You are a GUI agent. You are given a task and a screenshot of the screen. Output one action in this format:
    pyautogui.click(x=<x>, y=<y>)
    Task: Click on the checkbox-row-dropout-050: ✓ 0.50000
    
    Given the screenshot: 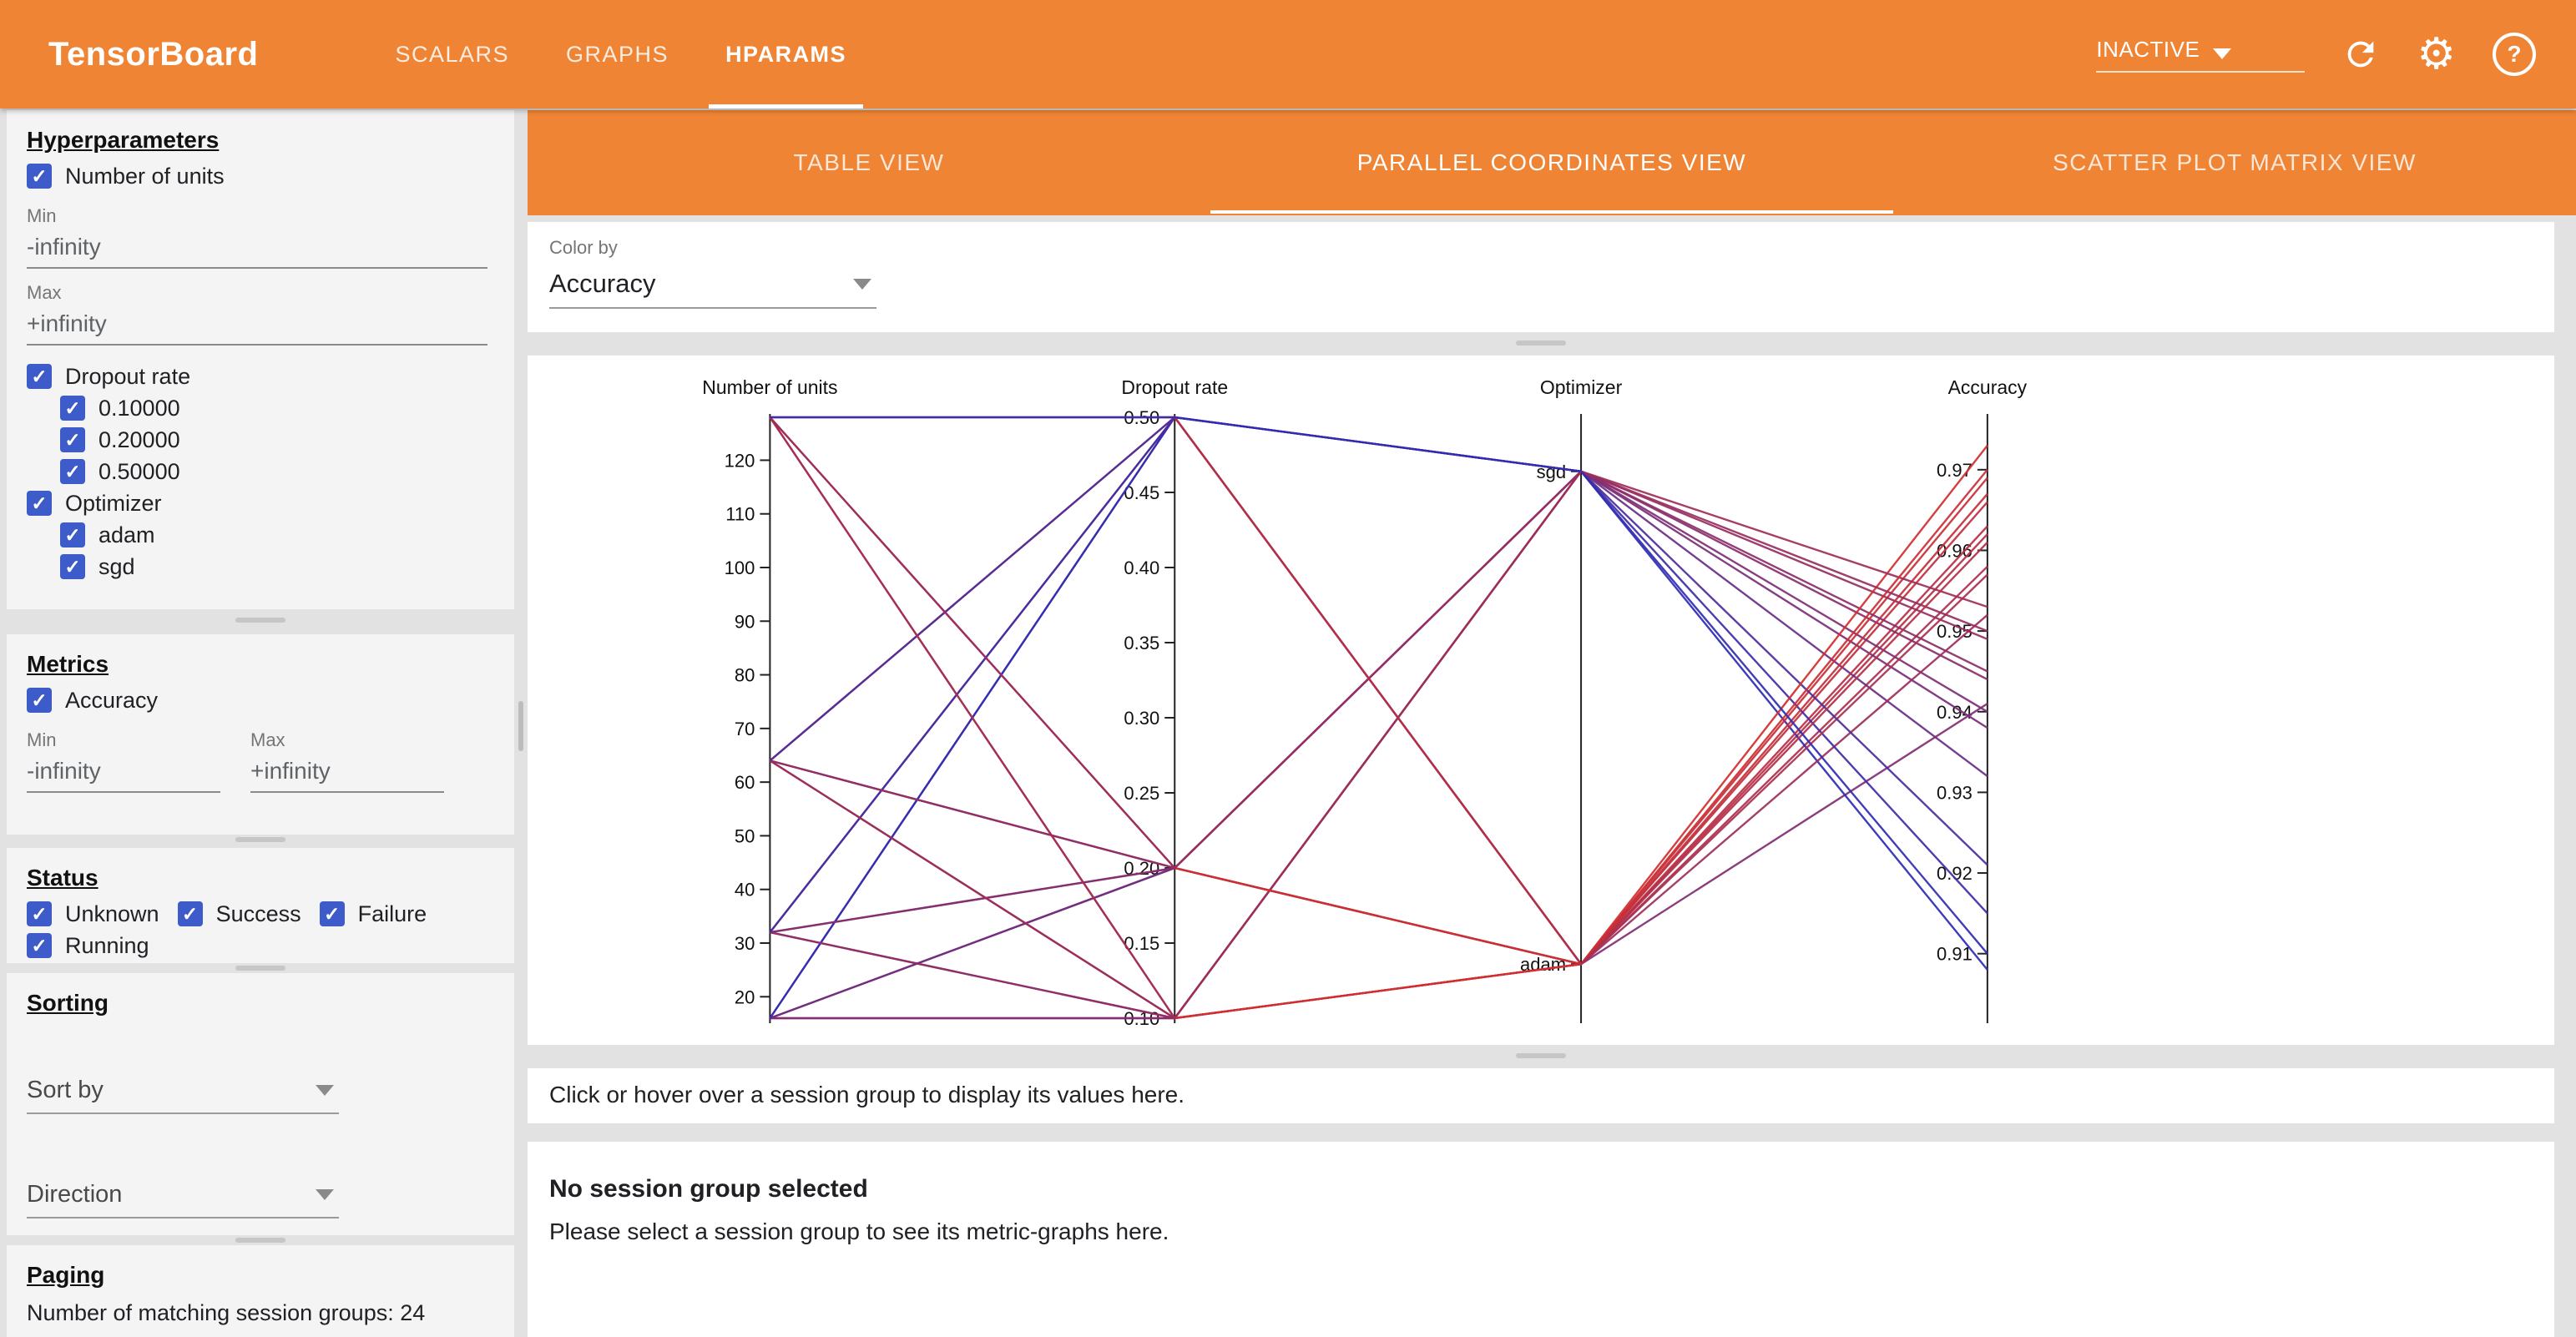 What is the action you would take?
    pyautogui.click(x=287, y=471)
    